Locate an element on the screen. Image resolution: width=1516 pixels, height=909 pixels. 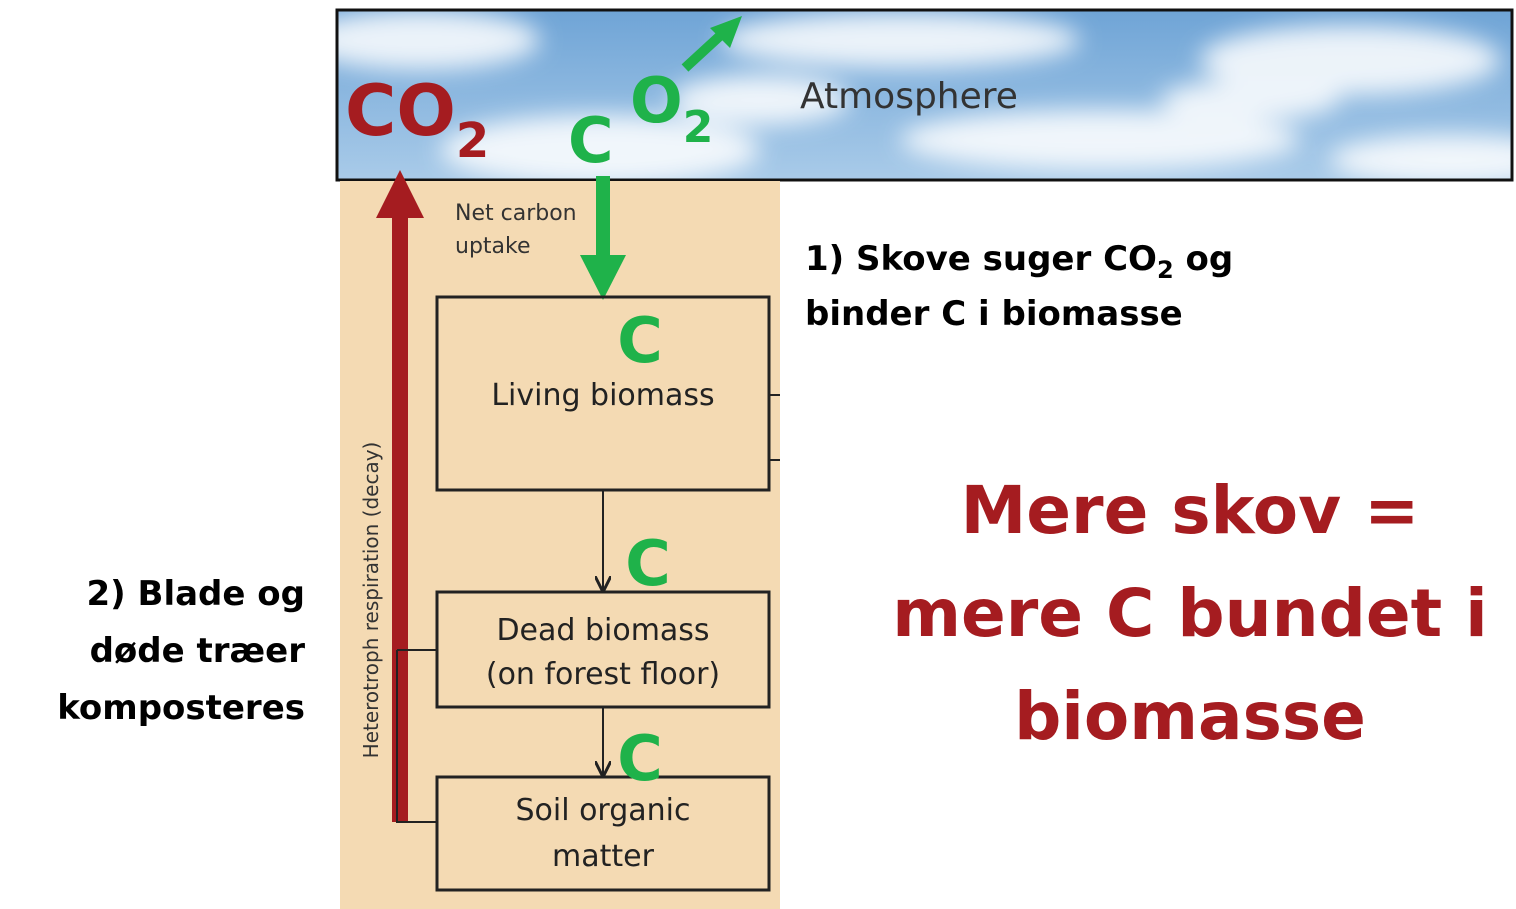
atmosphere-label: Atmosphere is located at coordinates (909, 96).